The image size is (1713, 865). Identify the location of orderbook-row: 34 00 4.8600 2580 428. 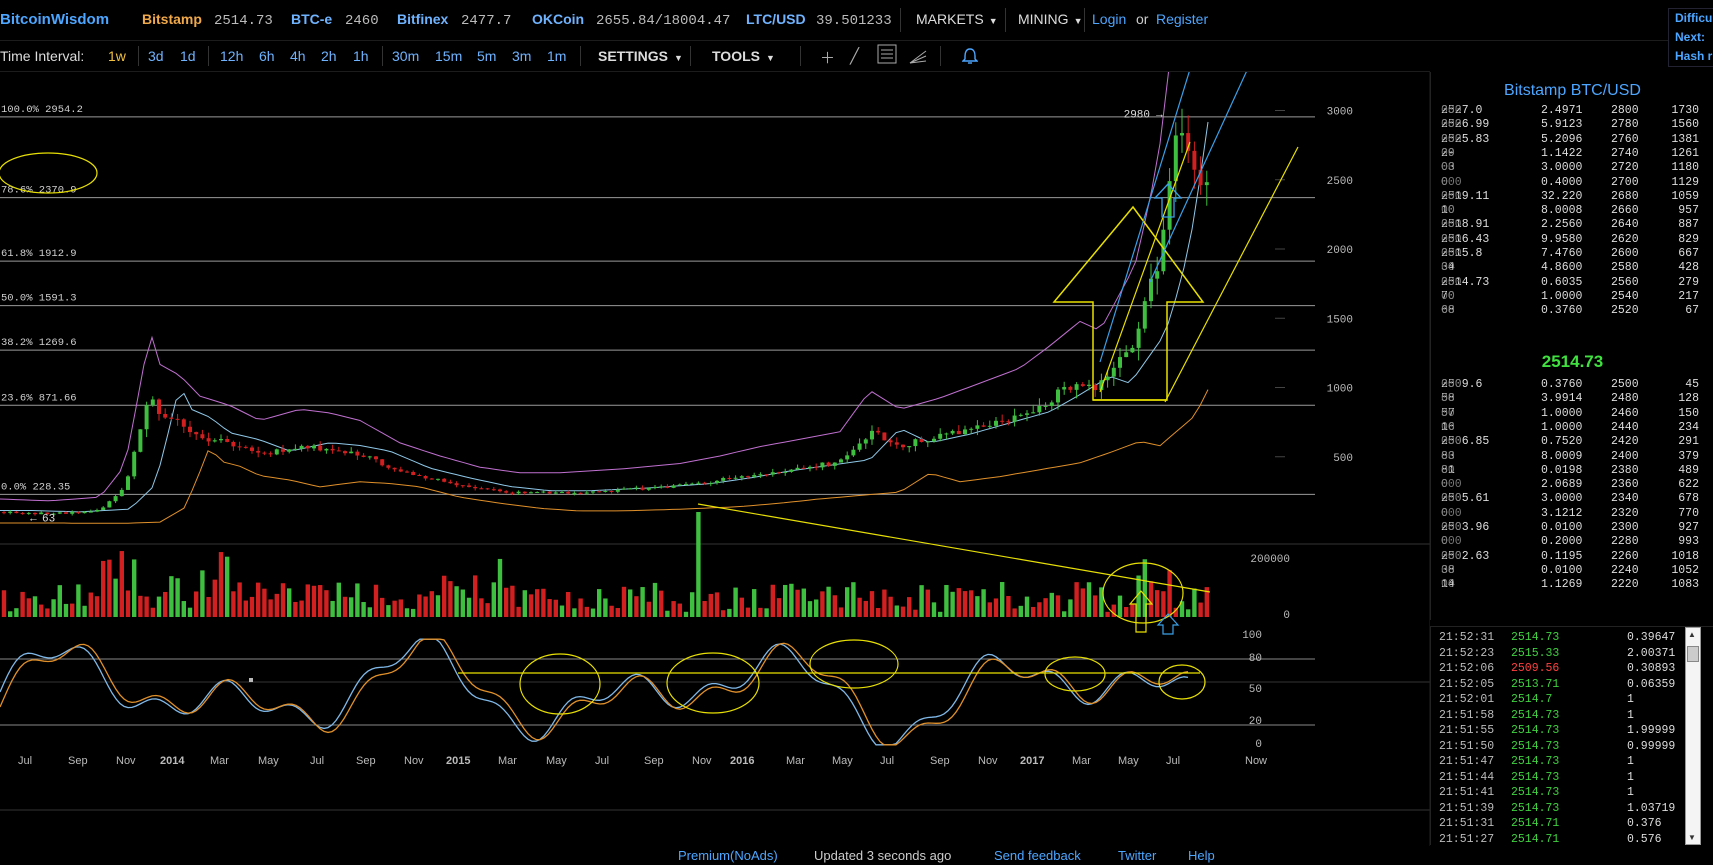
(1576, 268).